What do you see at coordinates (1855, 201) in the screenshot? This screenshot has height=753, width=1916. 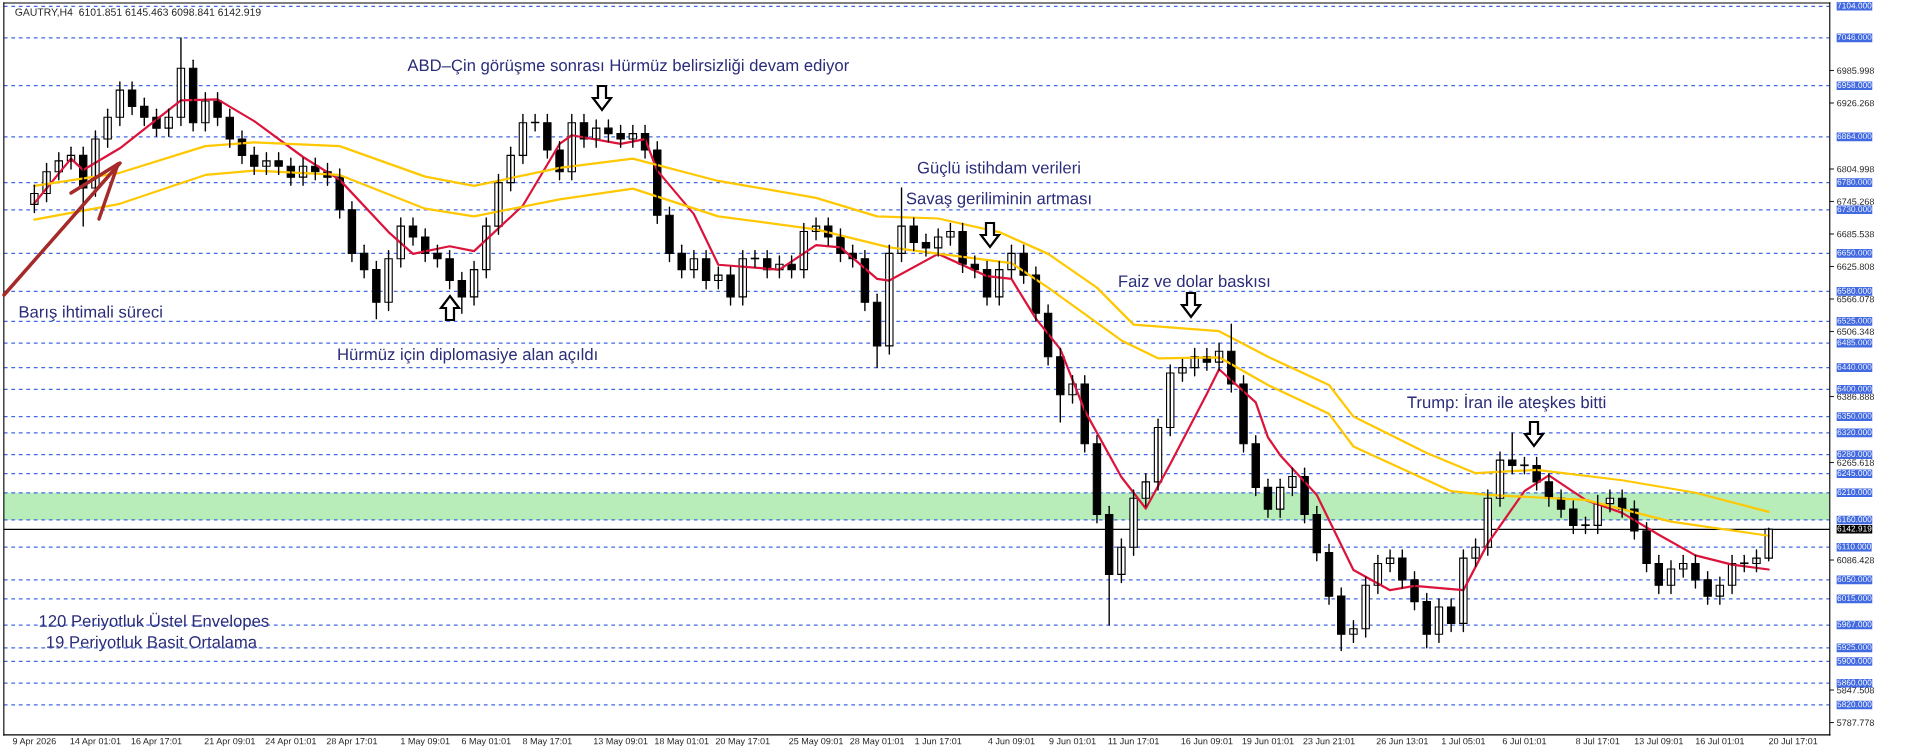 I see `y-tick-label: 6745.268` at bounding box center [1855, 201].